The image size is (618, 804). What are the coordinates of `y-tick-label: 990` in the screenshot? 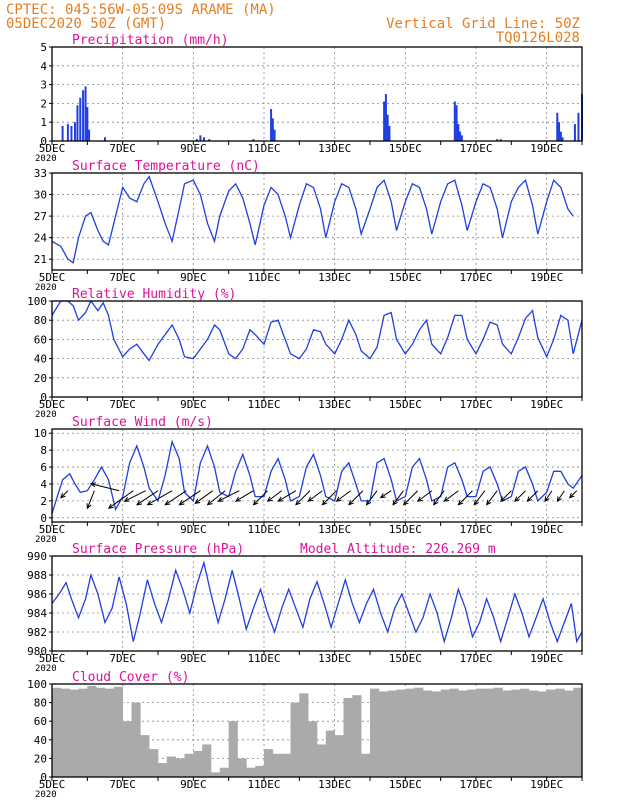 It's located at (37, 556).